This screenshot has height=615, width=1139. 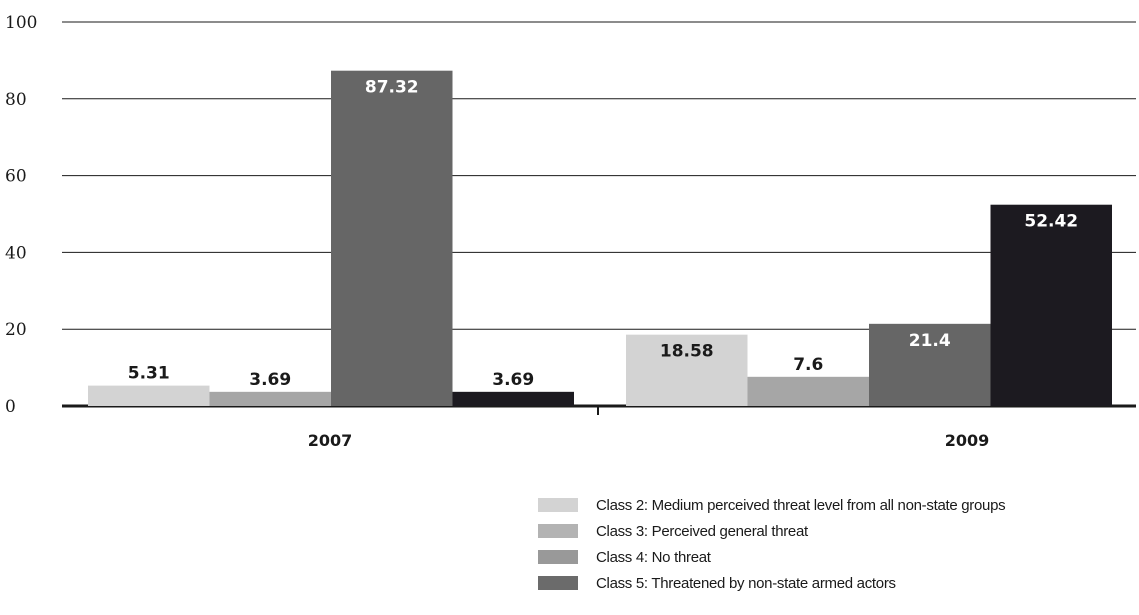 What do you see at coordinates (967, 440) in the screenshot?
I see `x-category-label: 2009` at bounding box center [967, 440].